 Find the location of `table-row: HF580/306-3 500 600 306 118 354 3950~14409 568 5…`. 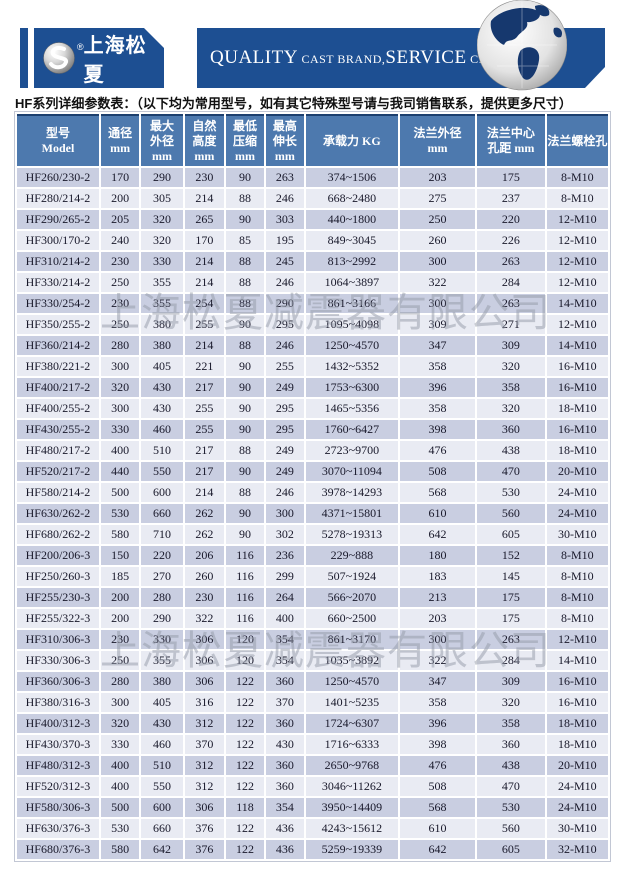

table-row: HF580/306-3 500 600 306 118 354 3950~14409 568 5… is located at coordinates (312, 807).